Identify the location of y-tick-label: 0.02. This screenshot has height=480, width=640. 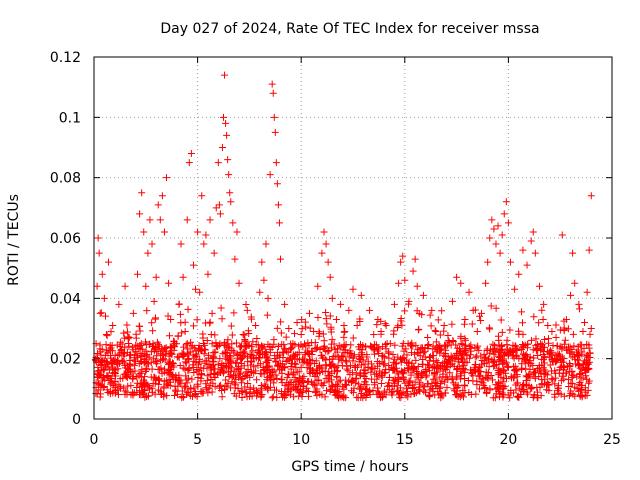
(65, 360).